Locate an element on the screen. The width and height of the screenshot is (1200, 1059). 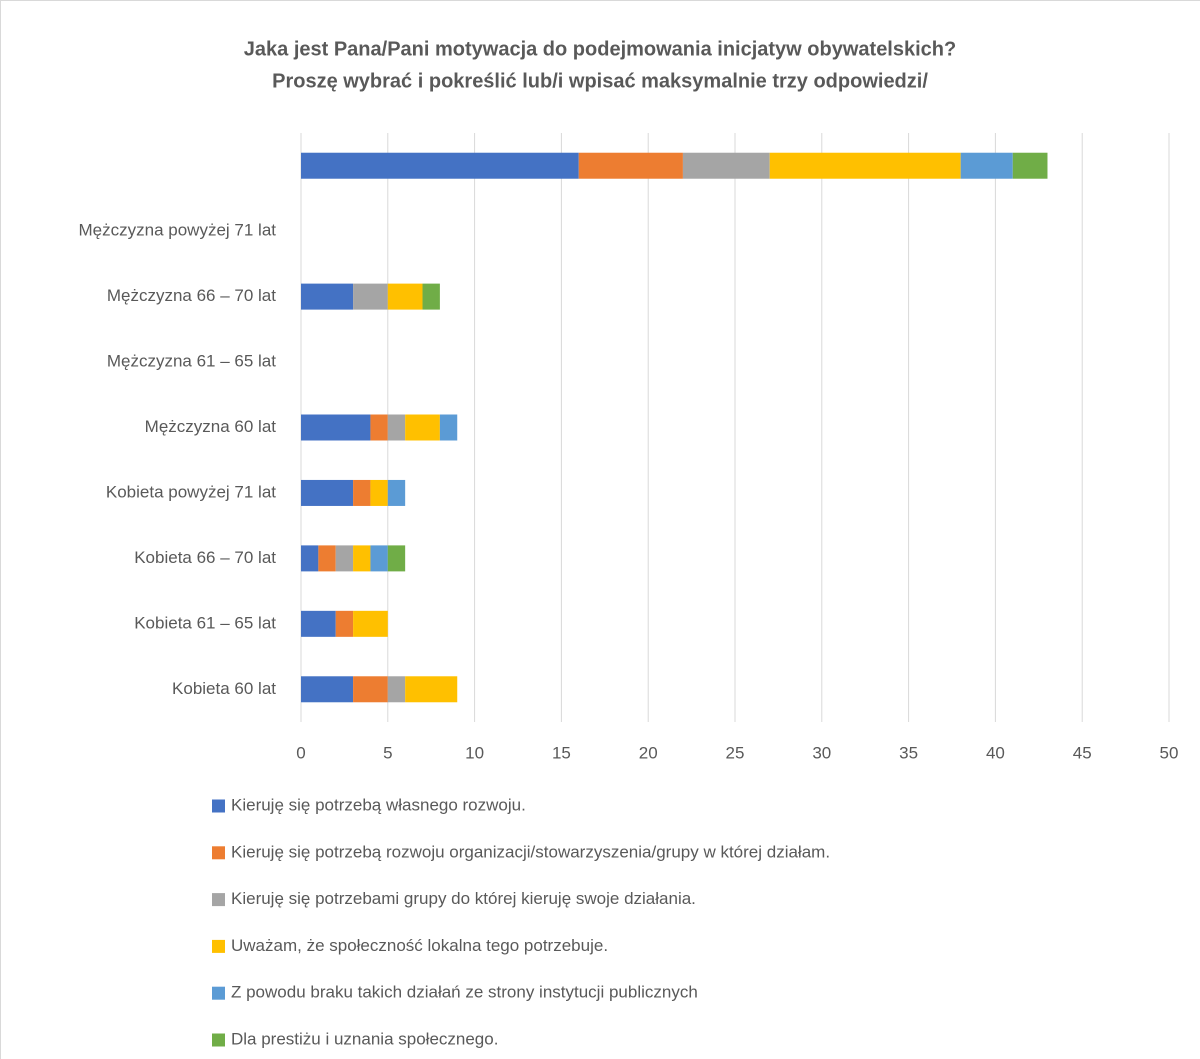
x-tick-label: 50 is located at coordinates (1169, 752).